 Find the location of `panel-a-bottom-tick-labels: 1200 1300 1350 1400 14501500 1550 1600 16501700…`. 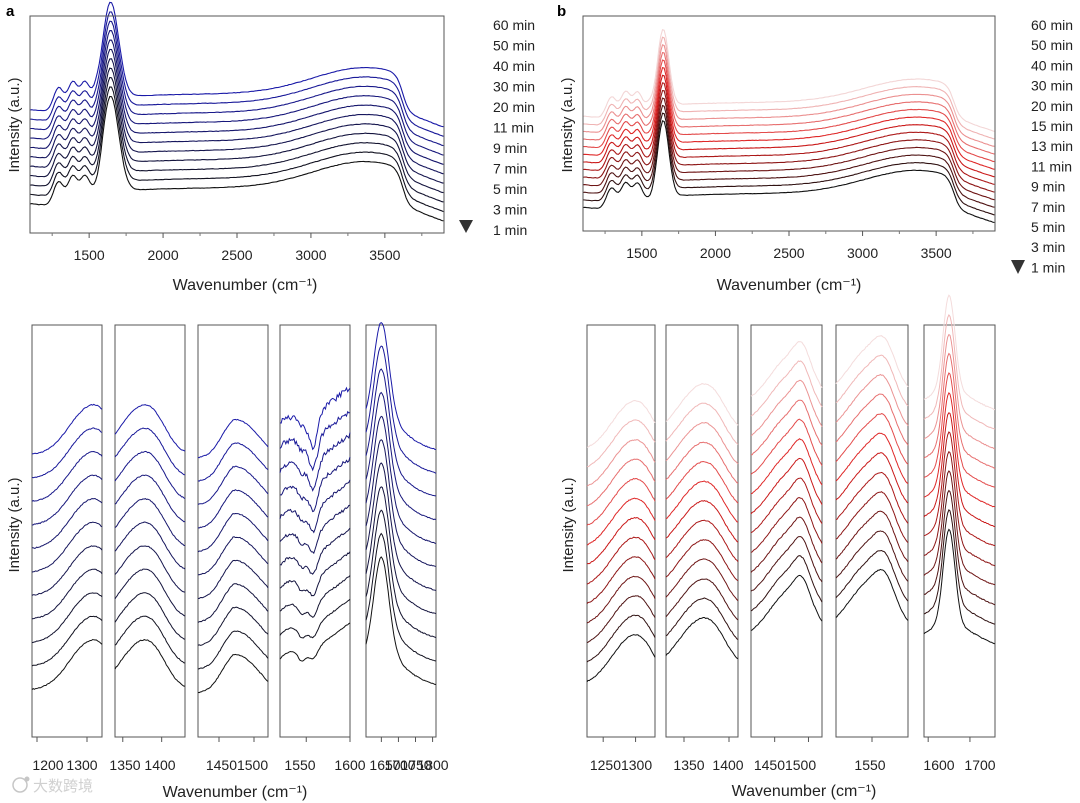

panel-a-bottom-tick-labels: 1200 1300 1350 1400 14501500 1550 1600 16501700… is located at coordinates (240, 755).